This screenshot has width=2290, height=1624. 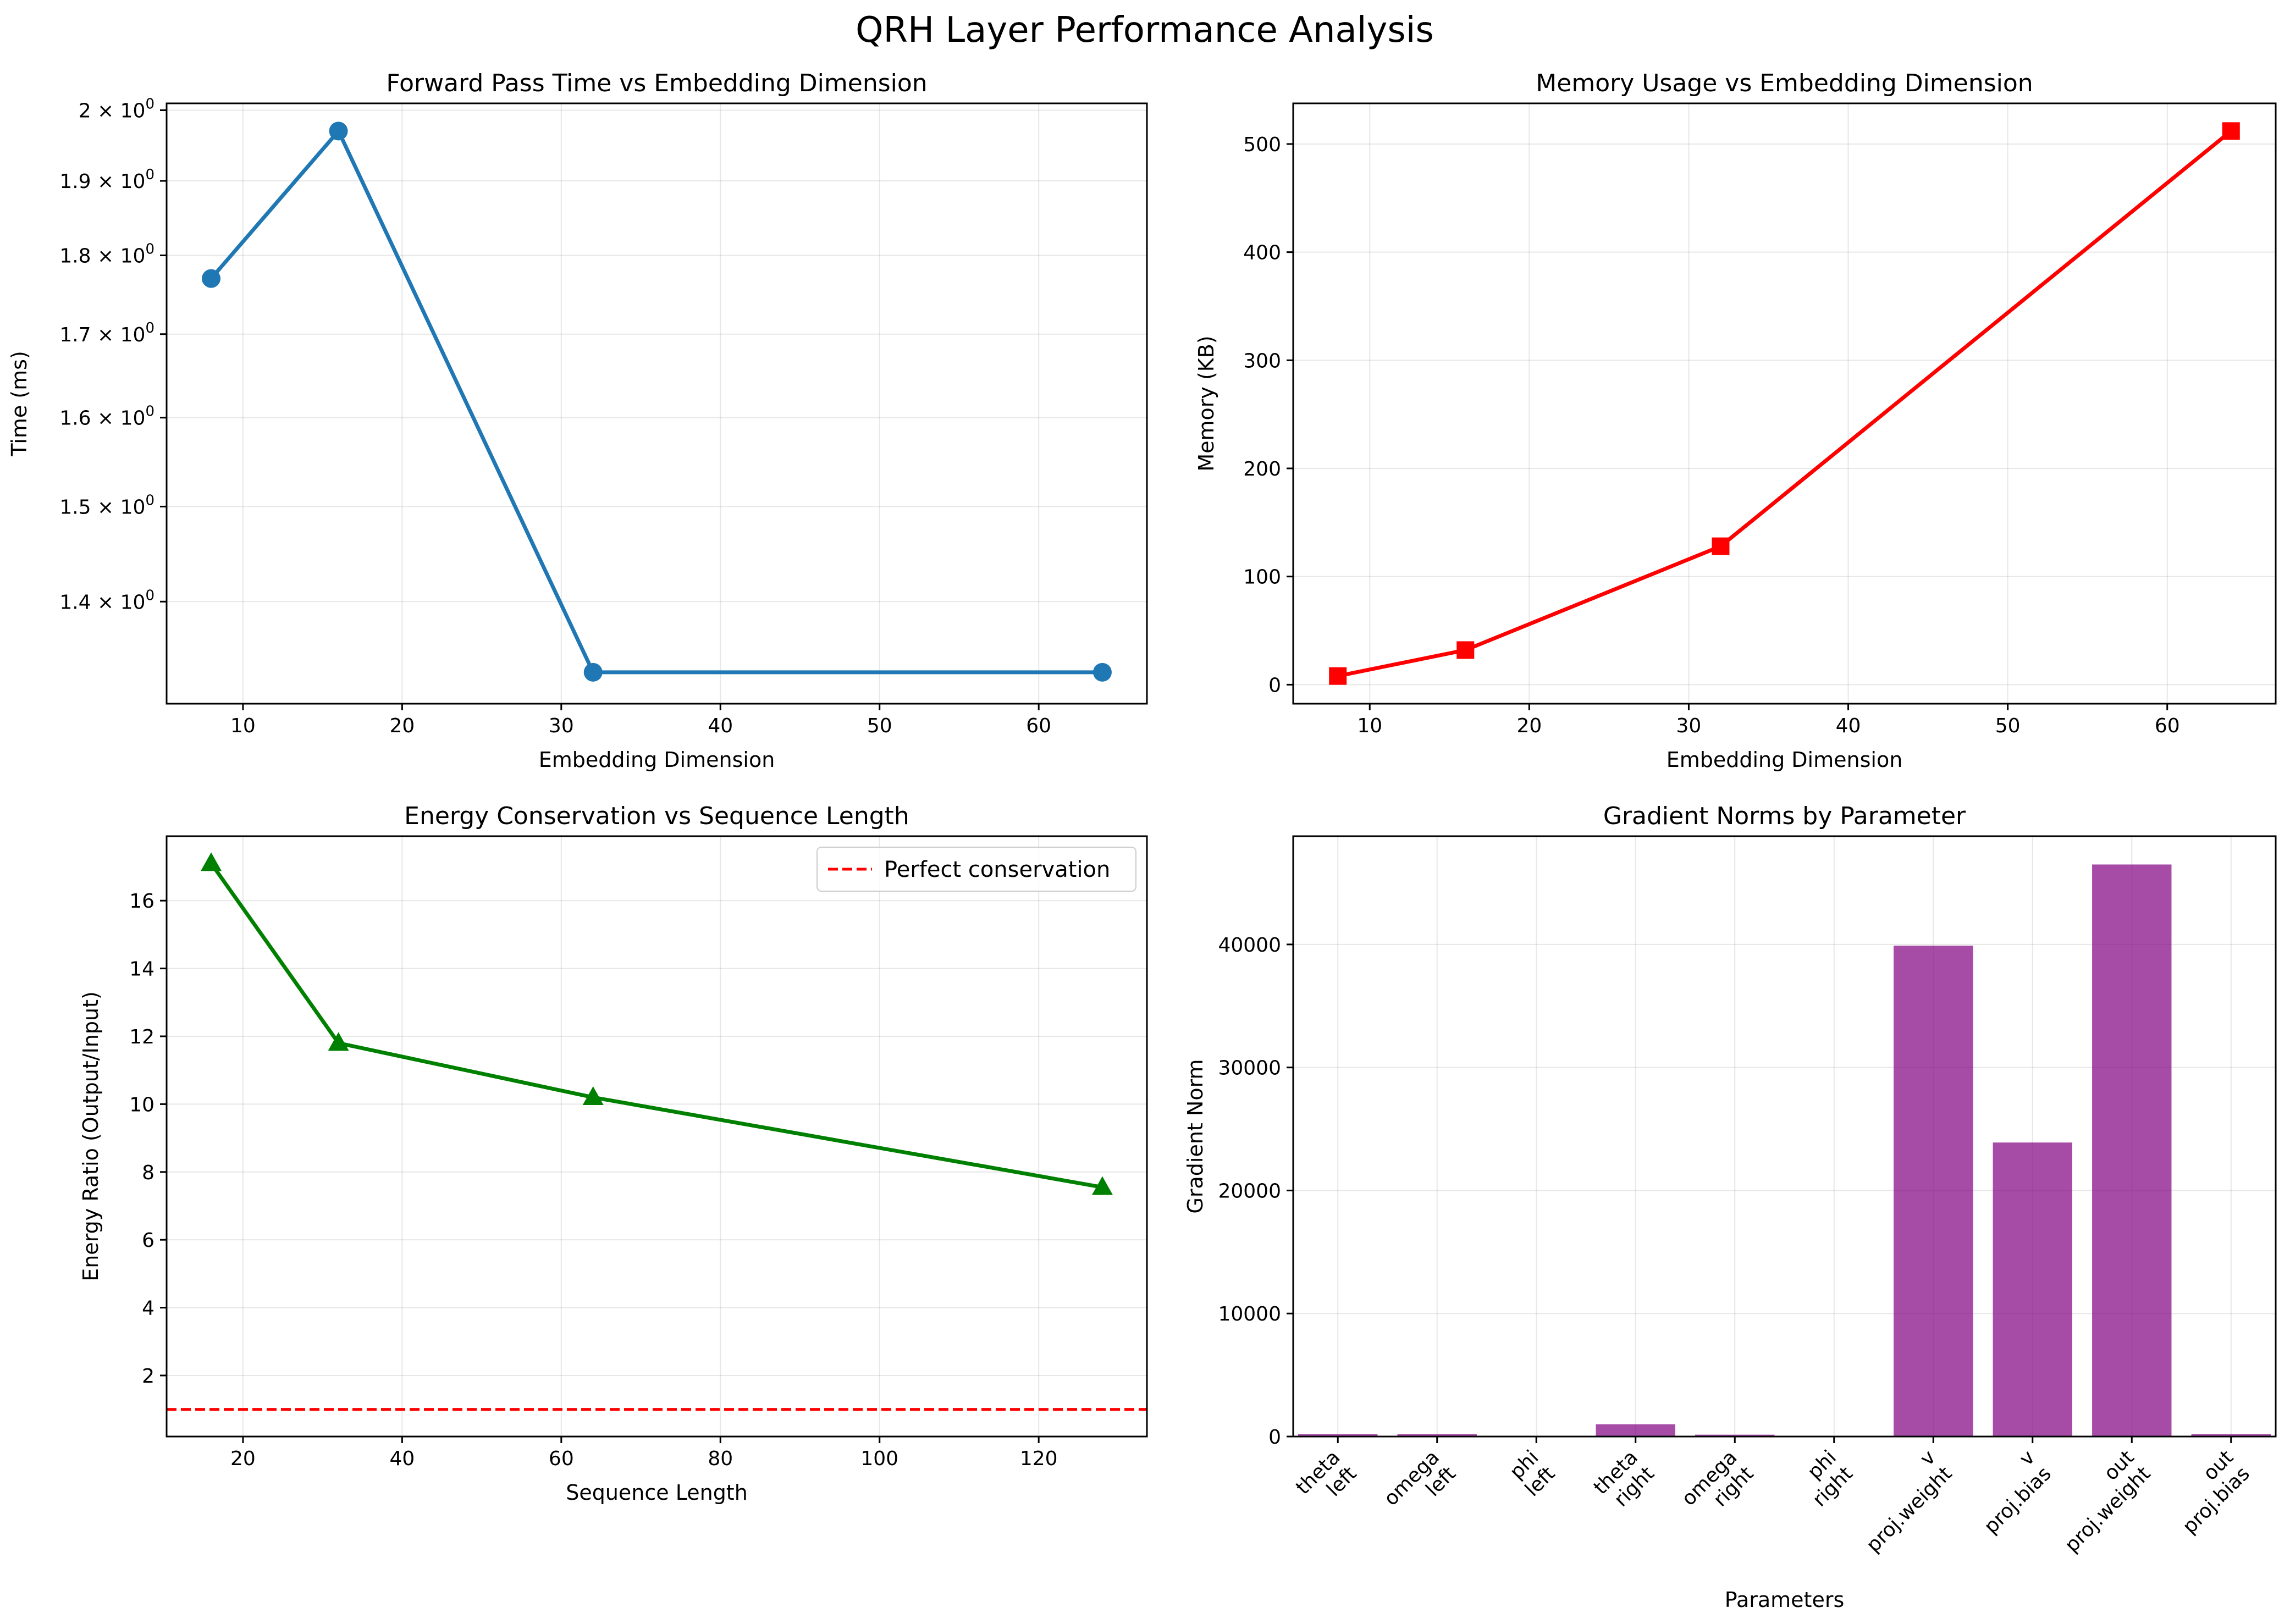 What do you see at coordinates (1262, 469) in the screenshot?
I see `y-tick-label: 200` at bounding box center [1262, 469].